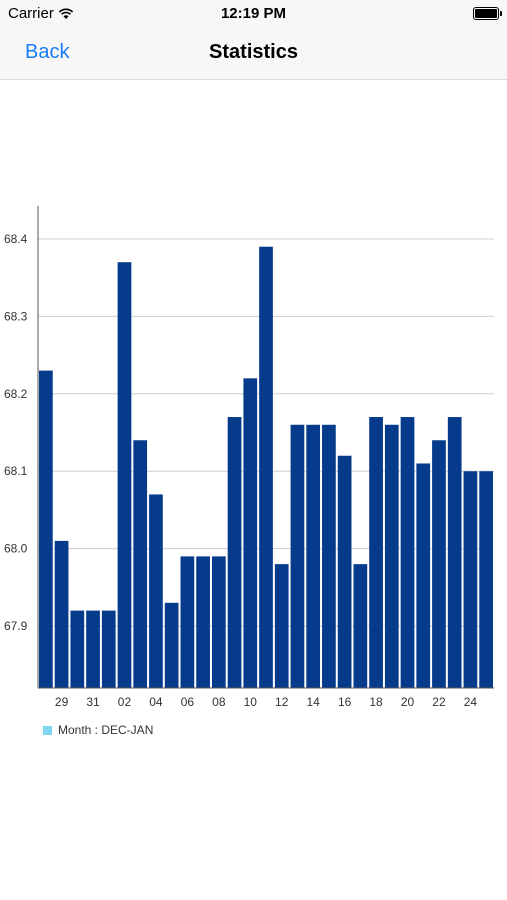  Describe the element at coordinates (62, 702) in the screenshot. I see `x-tick-label: 29` at that location.